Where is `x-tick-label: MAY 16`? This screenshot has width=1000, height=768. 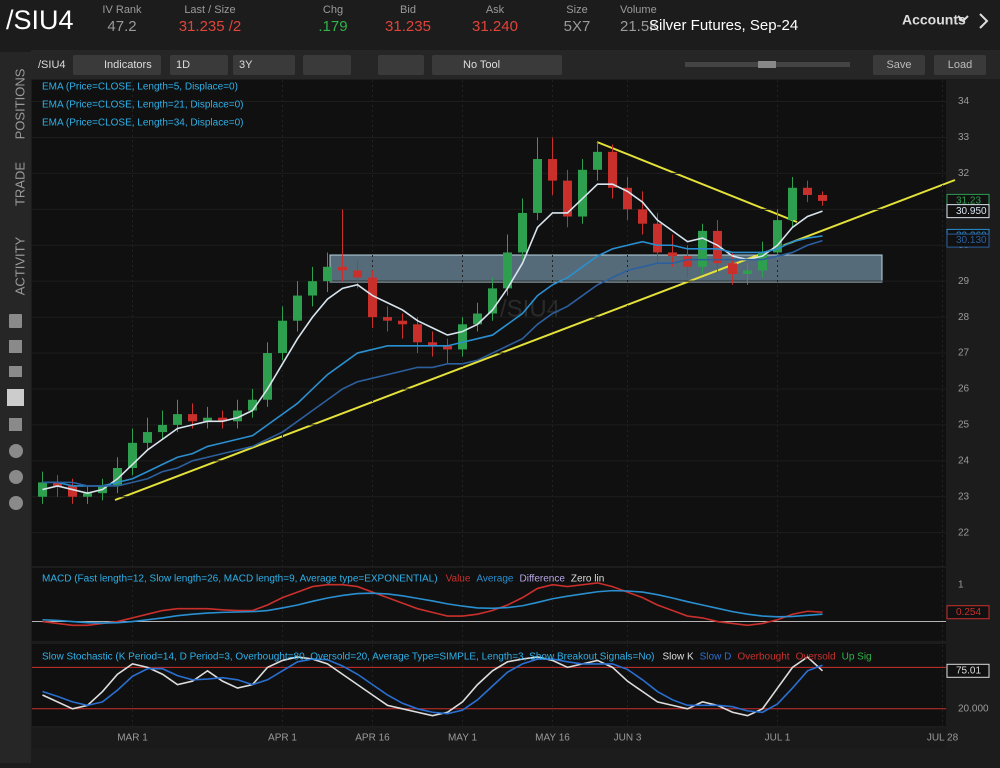 x-tick-label: MAY 16 is located at coordinates (552, 738).